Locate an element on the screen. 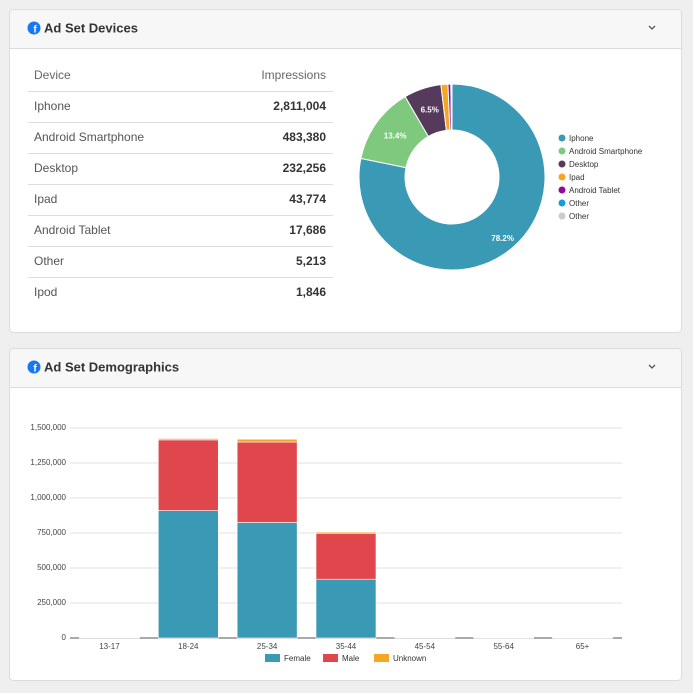 The width and height of the screenshot is (693, 693). x-tick-label: 65+ is located at coordinates (583, 646).